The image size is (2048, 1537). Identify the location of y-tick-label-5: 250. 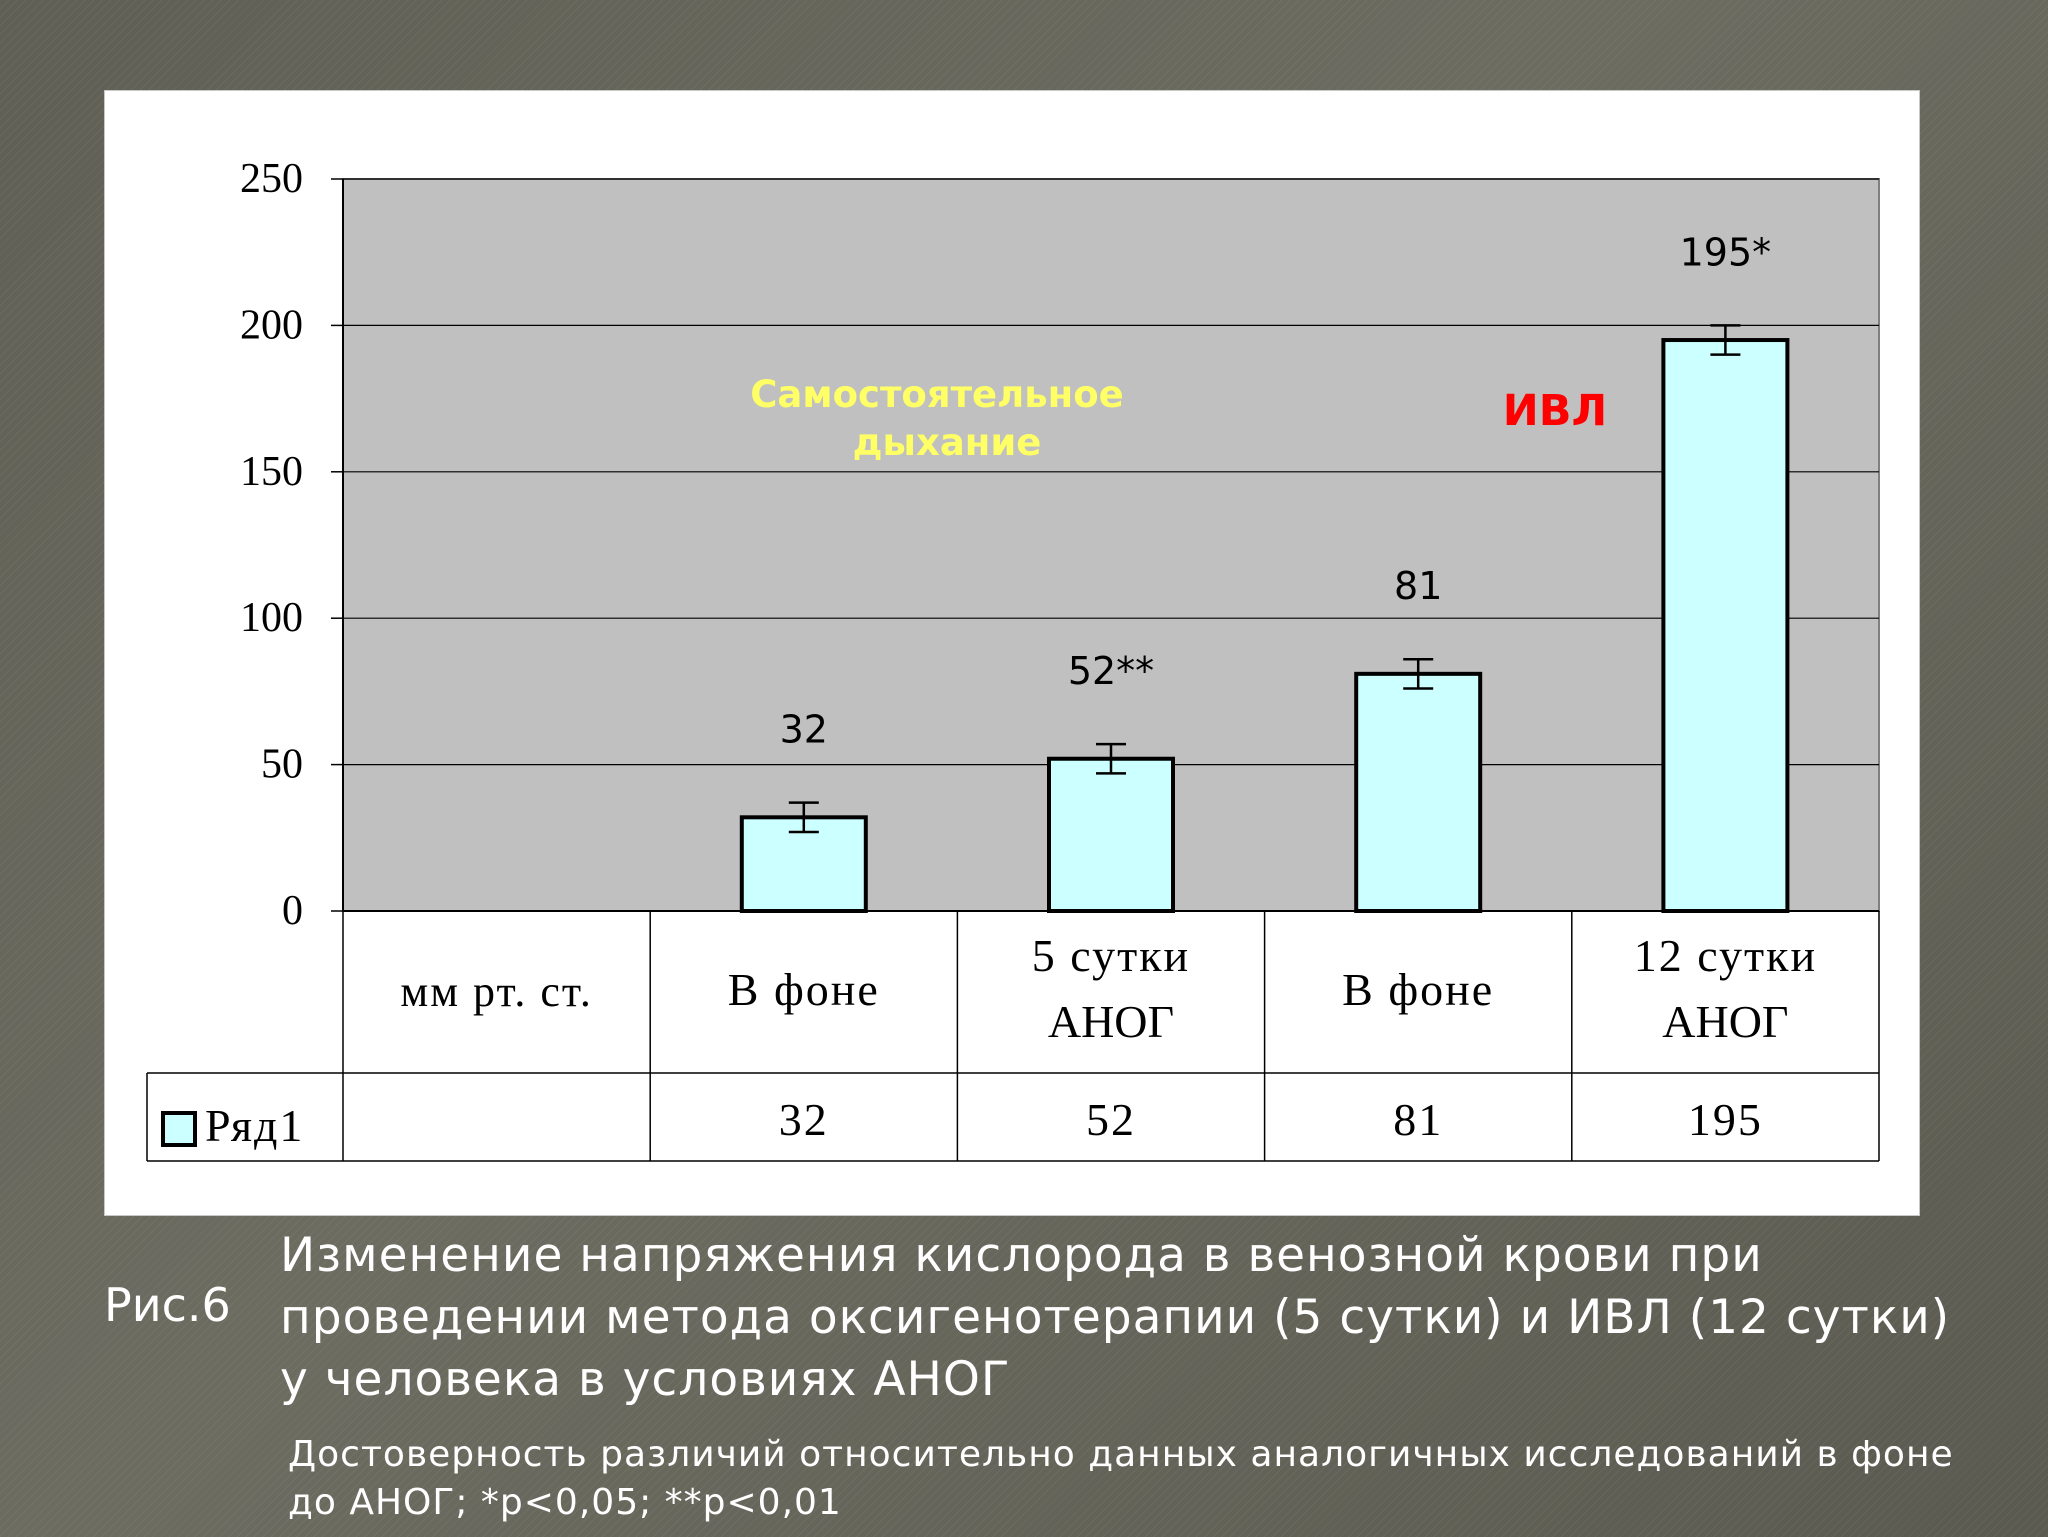
(271, 179).